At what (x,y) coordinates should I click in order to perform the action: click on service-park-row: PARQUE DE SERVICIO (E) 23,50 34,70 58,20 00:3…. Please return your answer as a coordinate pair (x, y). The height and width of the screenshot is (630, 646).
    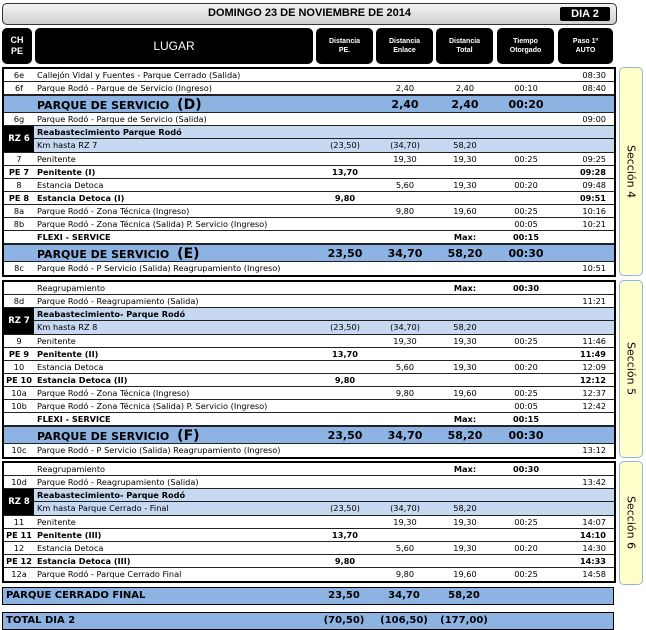
    Looking at the image, I should click on (309, 253).